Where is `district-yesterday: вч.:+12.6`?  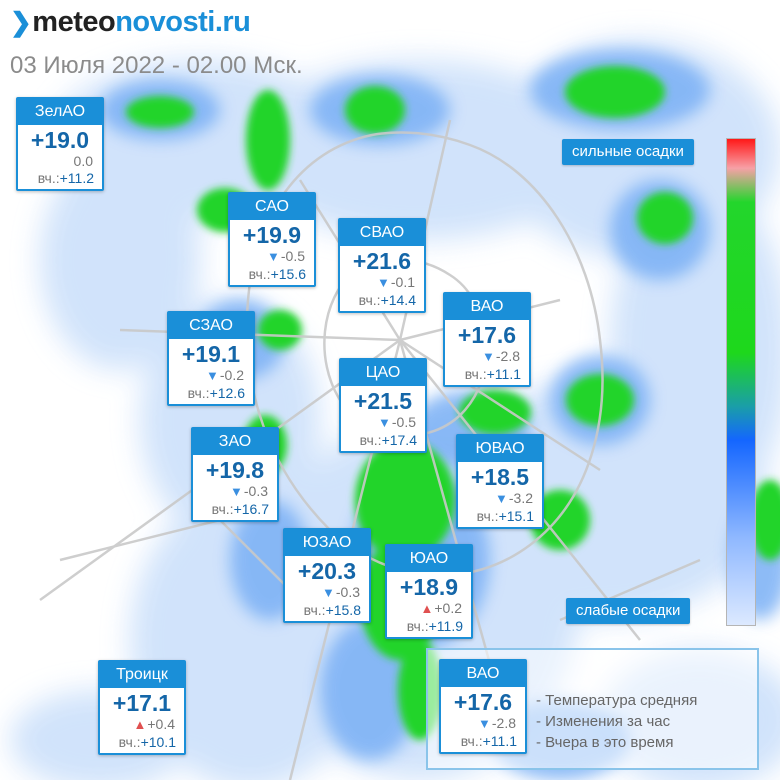 district-yesterday: вч.:+12.6 is located at coordinates (211, 393).